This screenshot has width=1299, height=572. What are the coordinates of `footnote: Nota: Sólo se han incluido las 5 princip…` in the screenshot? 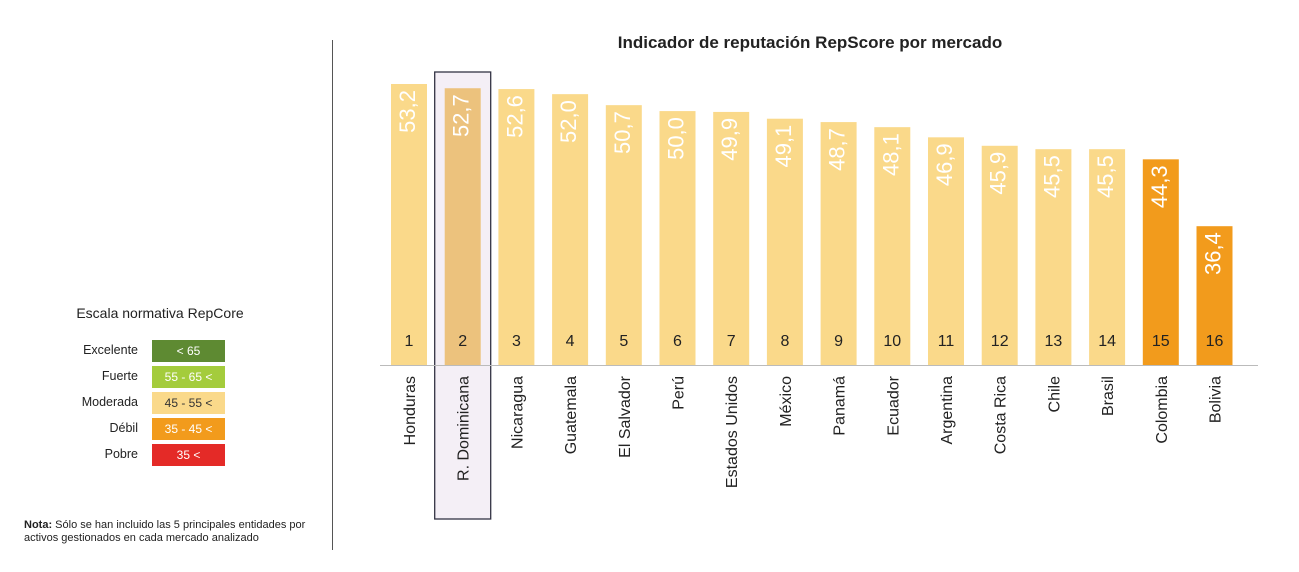 It's located at (174, 532).